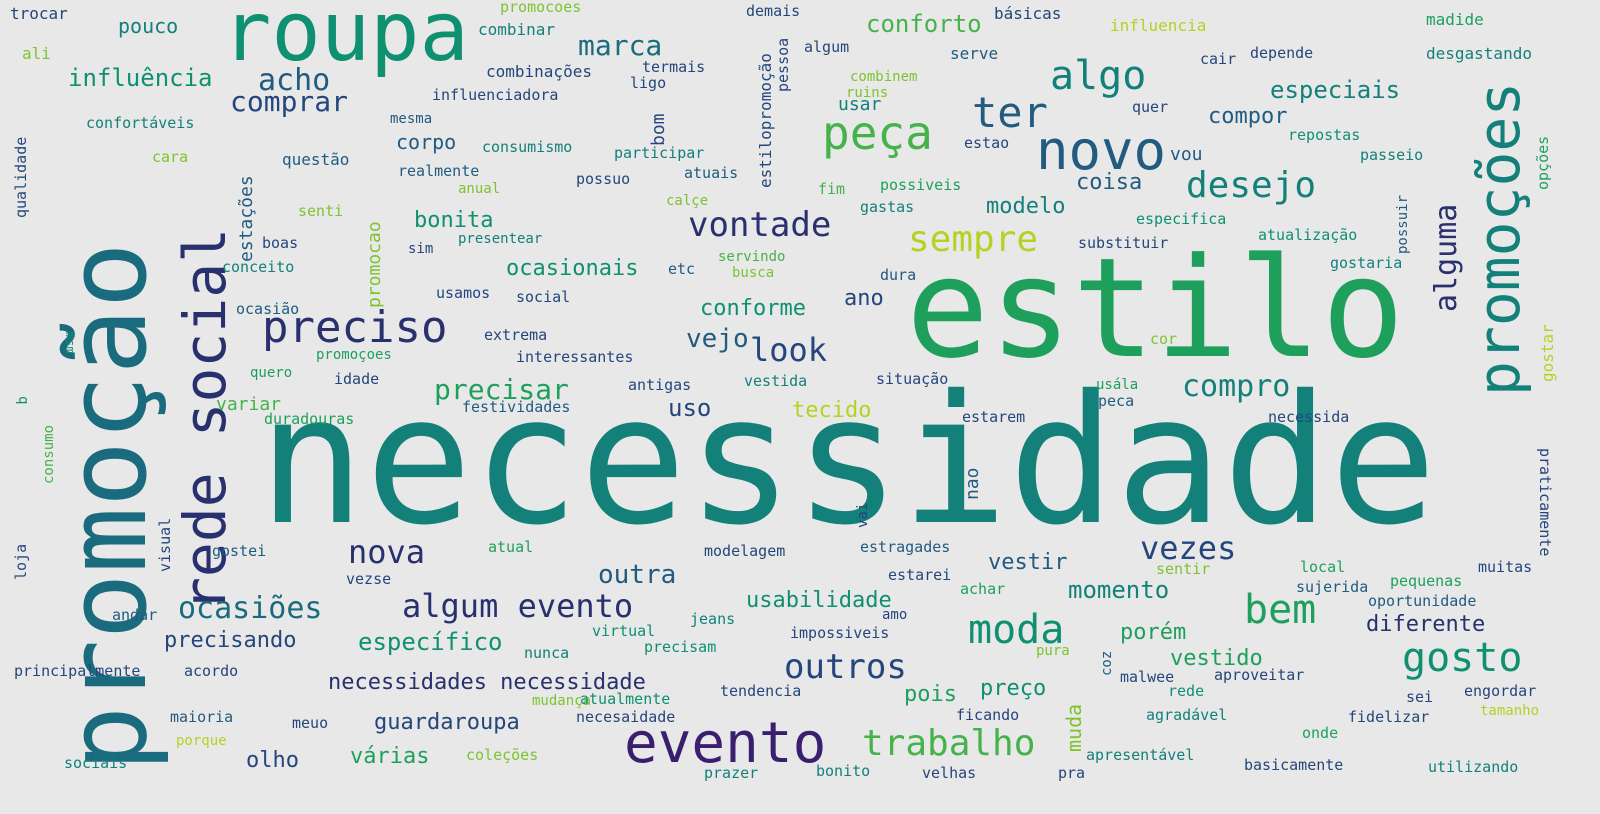  Describe the element at coordinates (501, 389) in the screenshot. I see `word-precisar: precisar` at that location.